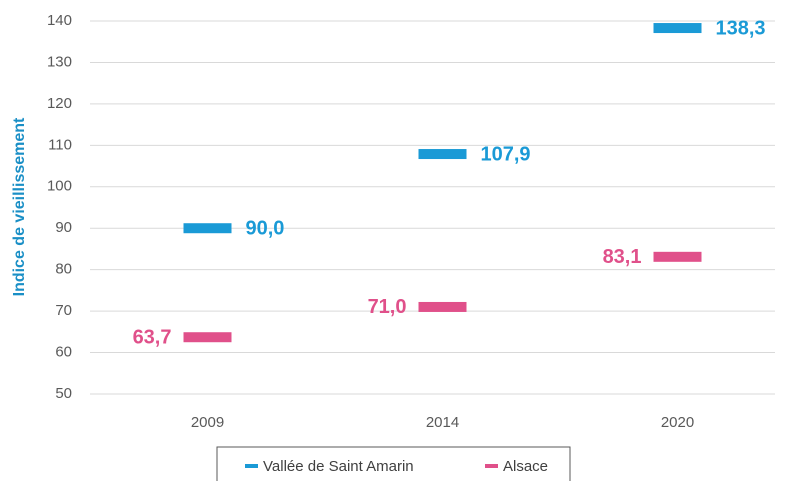  I want to click on y-tick-label: 100, so click(59, 186).